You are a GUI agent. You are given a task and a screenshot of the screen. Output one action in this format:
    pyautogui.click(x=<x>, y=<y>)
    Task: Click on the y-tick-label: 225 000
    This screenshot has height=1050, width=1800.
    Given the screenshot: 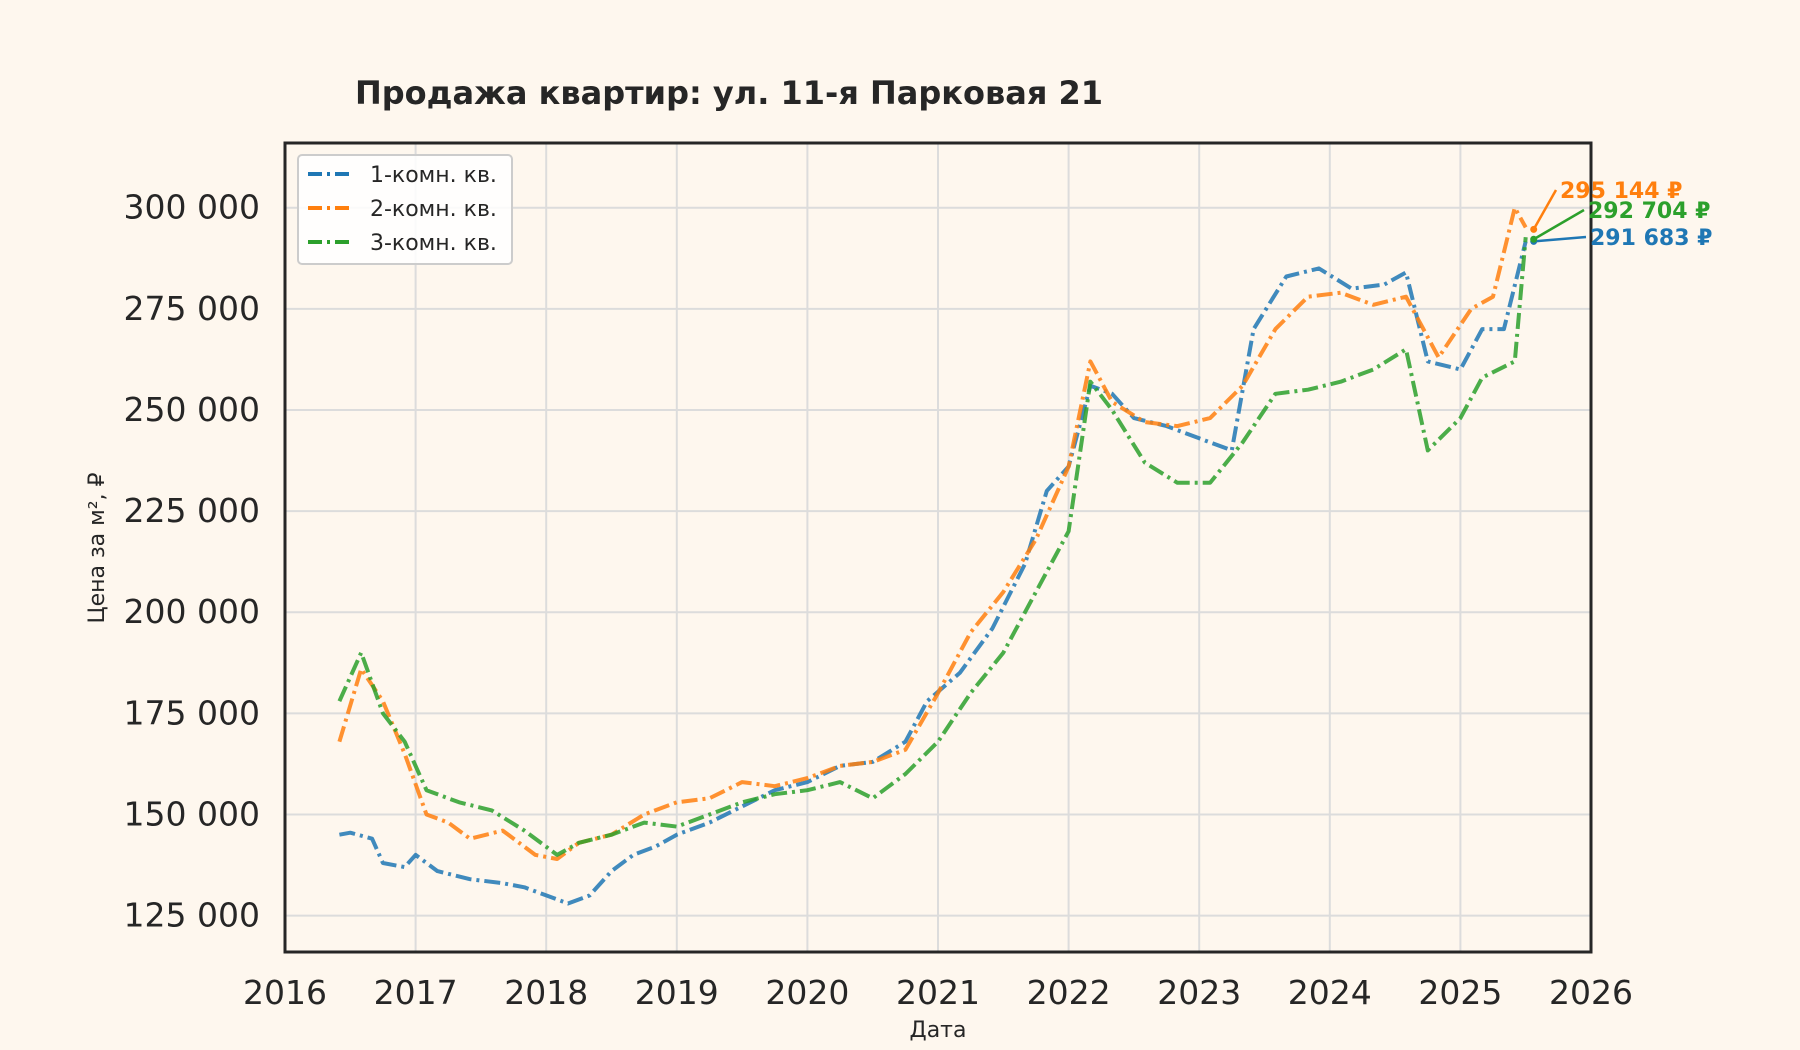 What is the action you would take?
    pyautogui.click(x=192, y=510)
    